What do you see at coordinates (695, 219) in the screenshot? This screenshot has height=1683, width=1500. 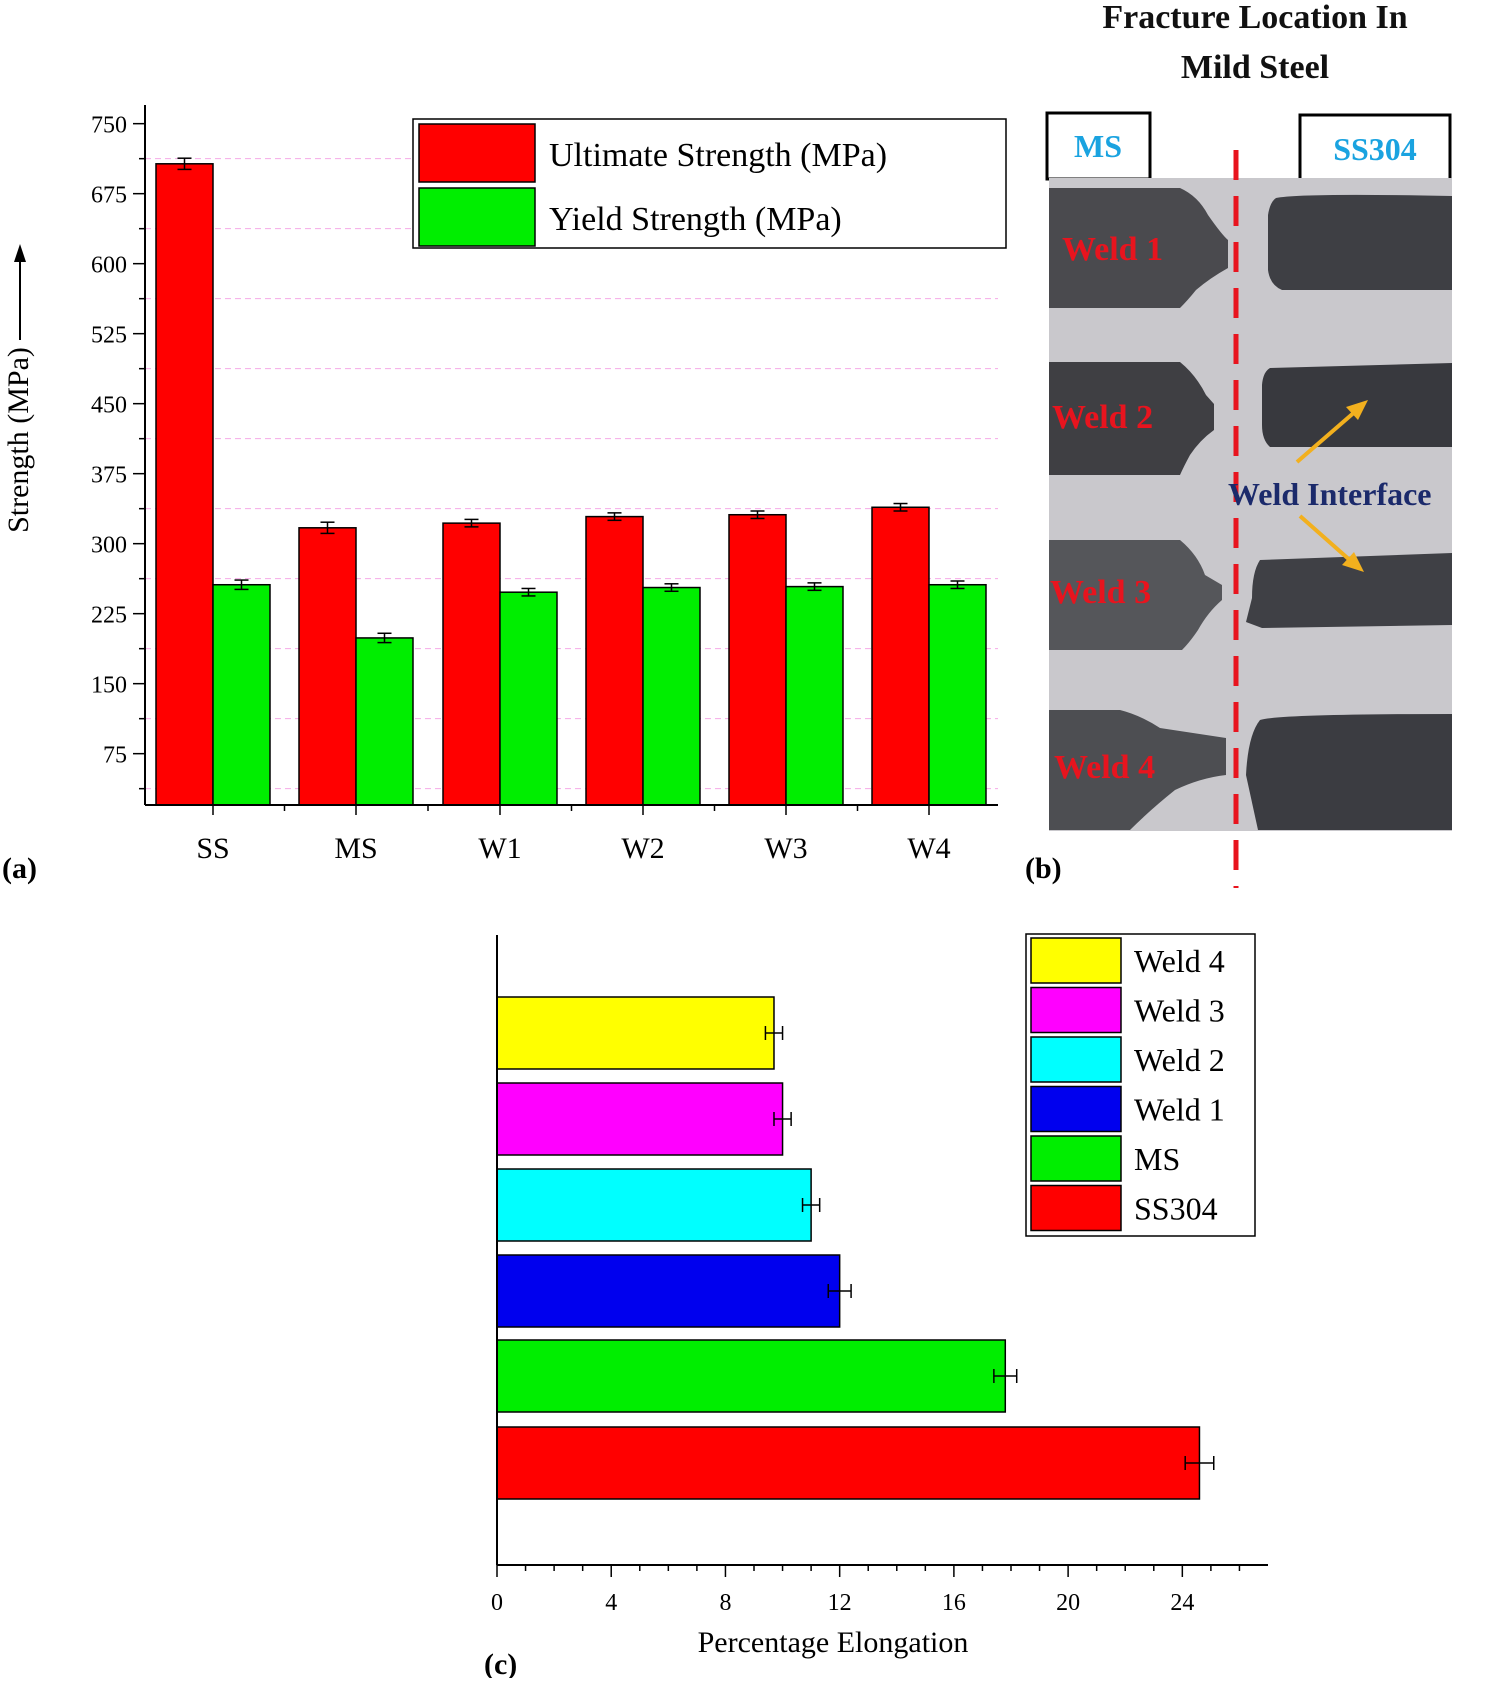 I see `legend-label: Yield Strength (MPa)` at bounding box center [695, 219].